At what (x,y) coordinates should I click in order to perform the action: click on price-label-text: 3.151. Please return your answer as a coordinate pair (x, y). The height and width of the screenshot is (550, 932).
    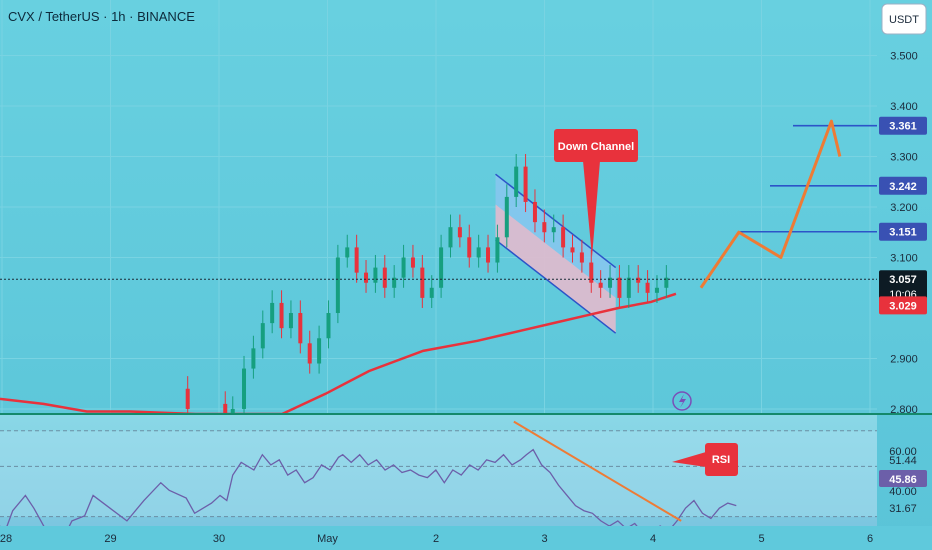
    Looking at the image, I should click on (903, 233).